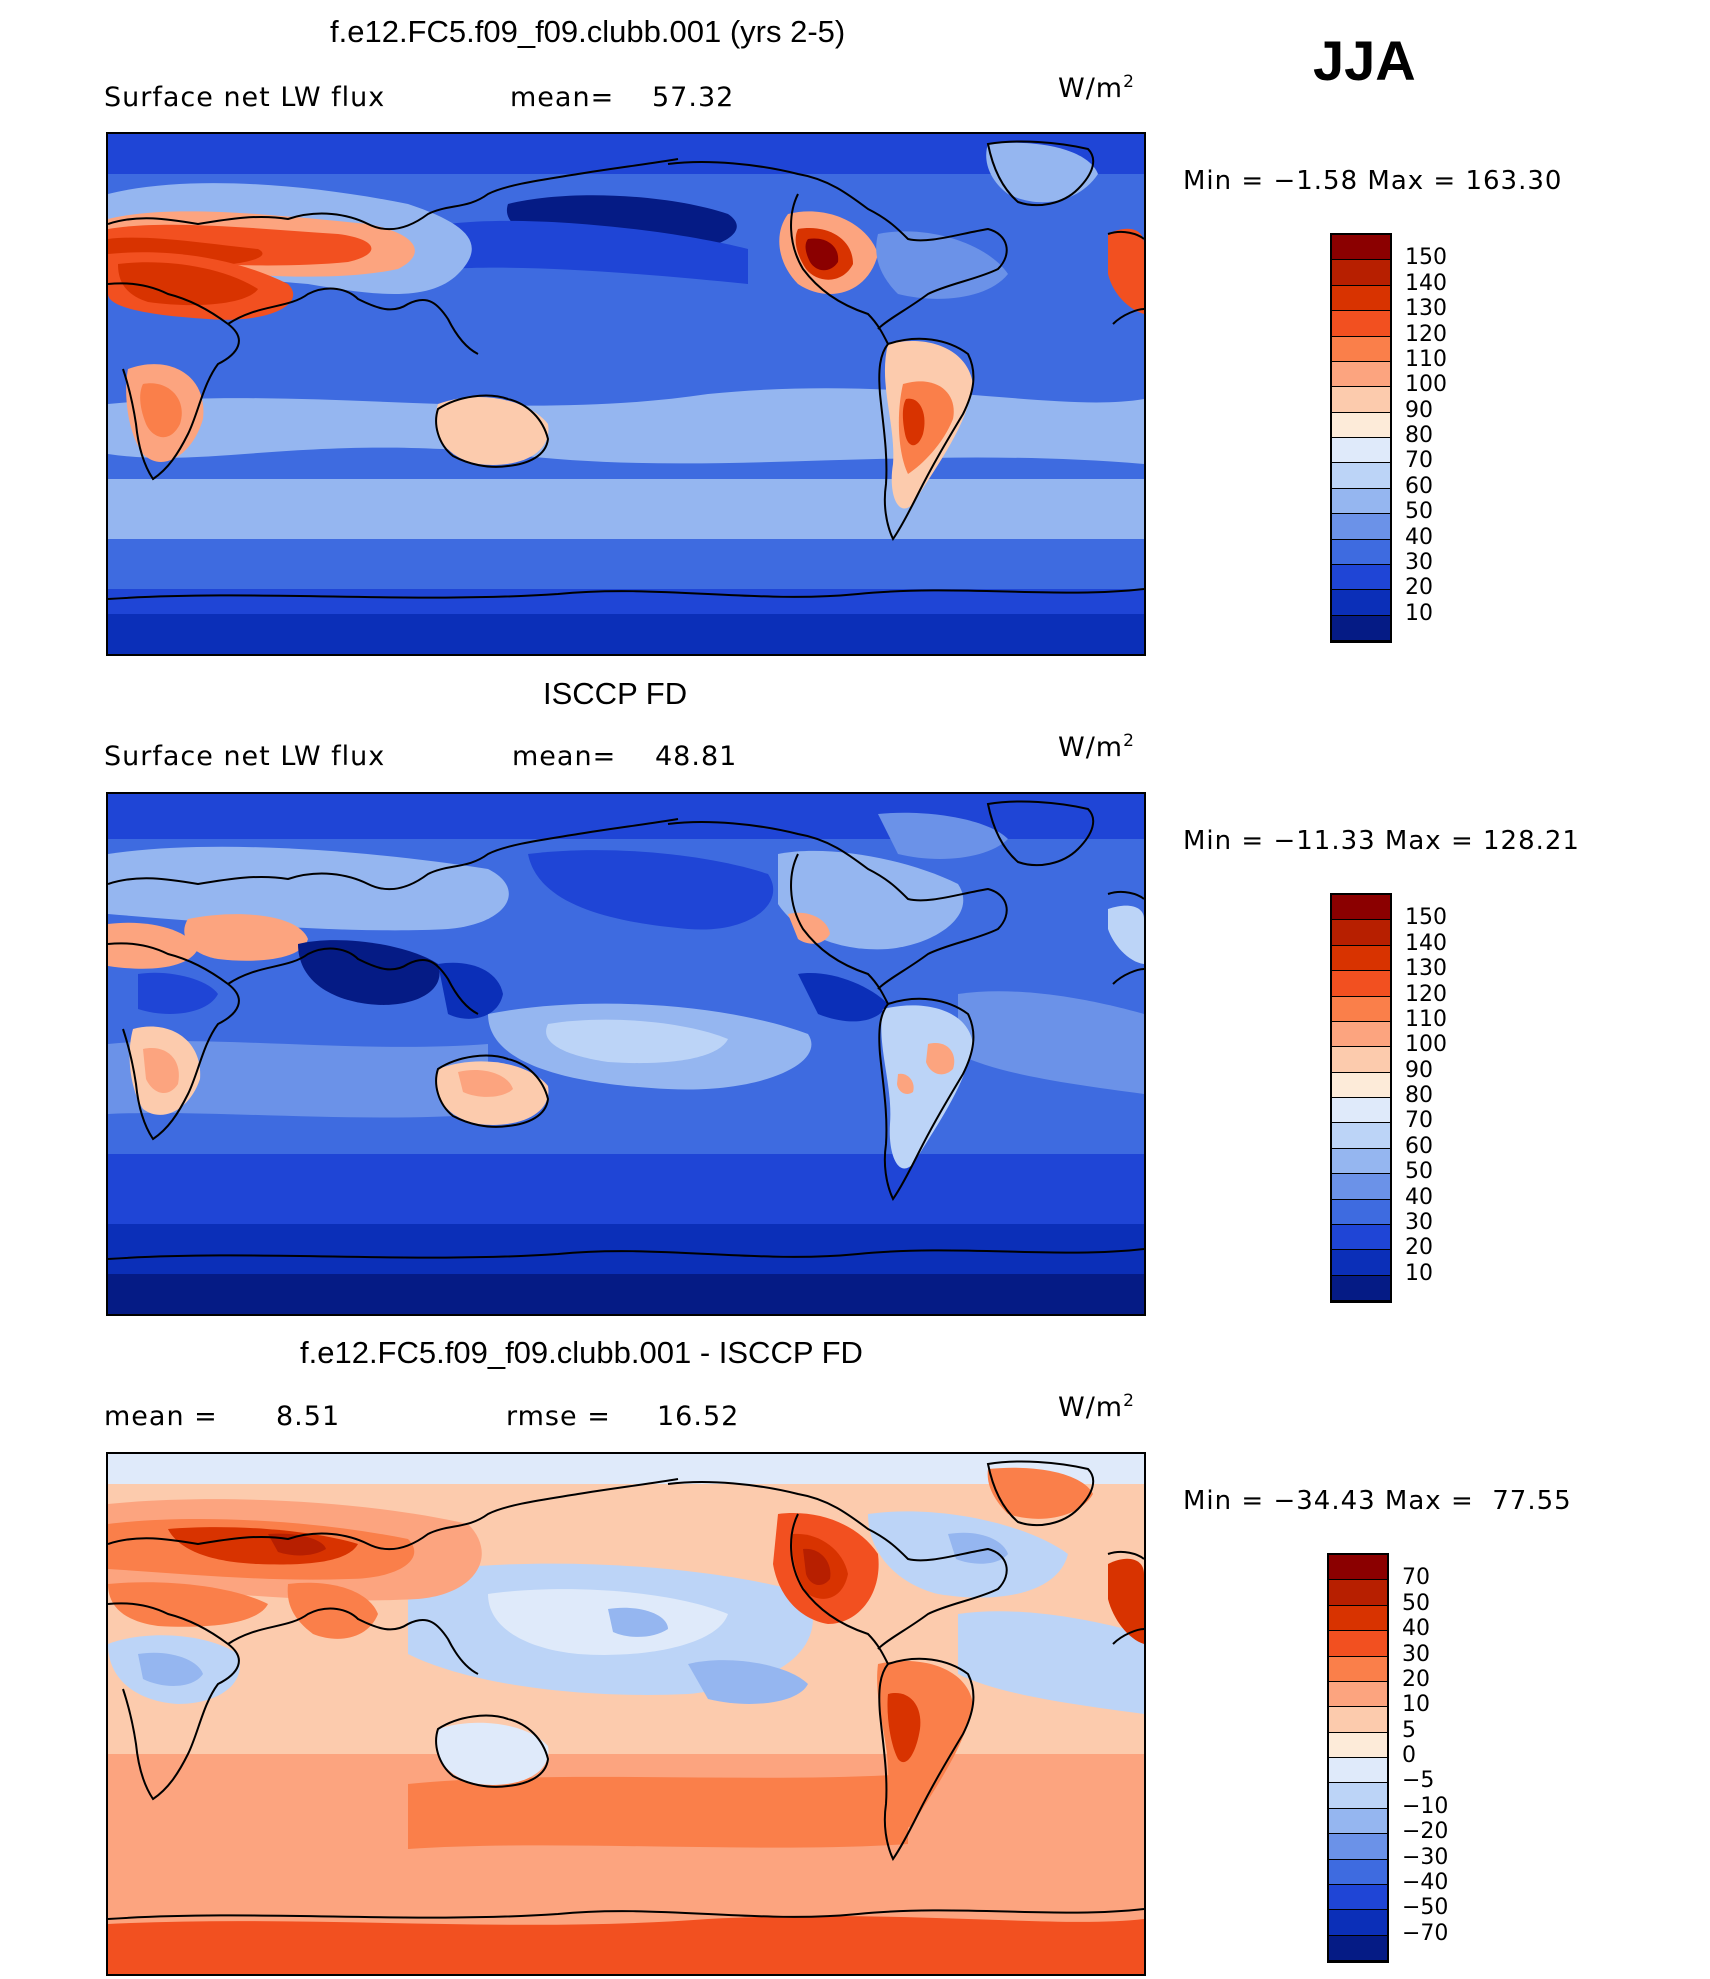  What do you see at coordinates (1452, 1758) in the screenshot?
I see `panel-3-colorbar-labels: 70 50 40 30 20 10 5 0 −5 −10 −20 −30 −40 −50 −70` at bounding box center [1452, 1758].